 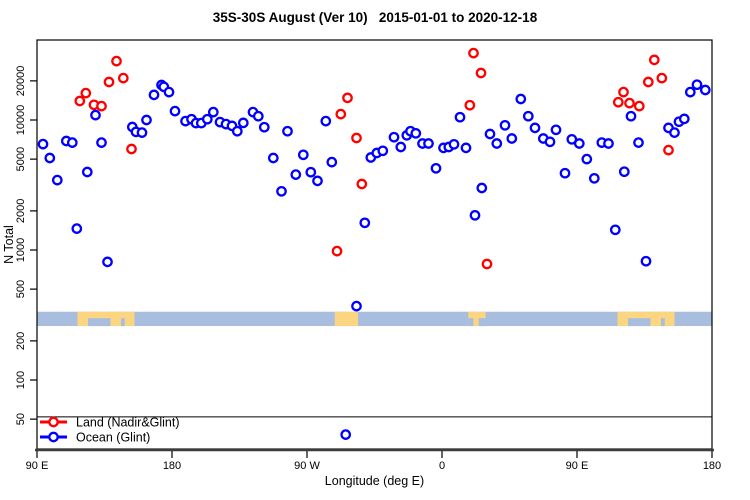 I want to click on y-axis-title: N Total, so click(x=9, y=244).